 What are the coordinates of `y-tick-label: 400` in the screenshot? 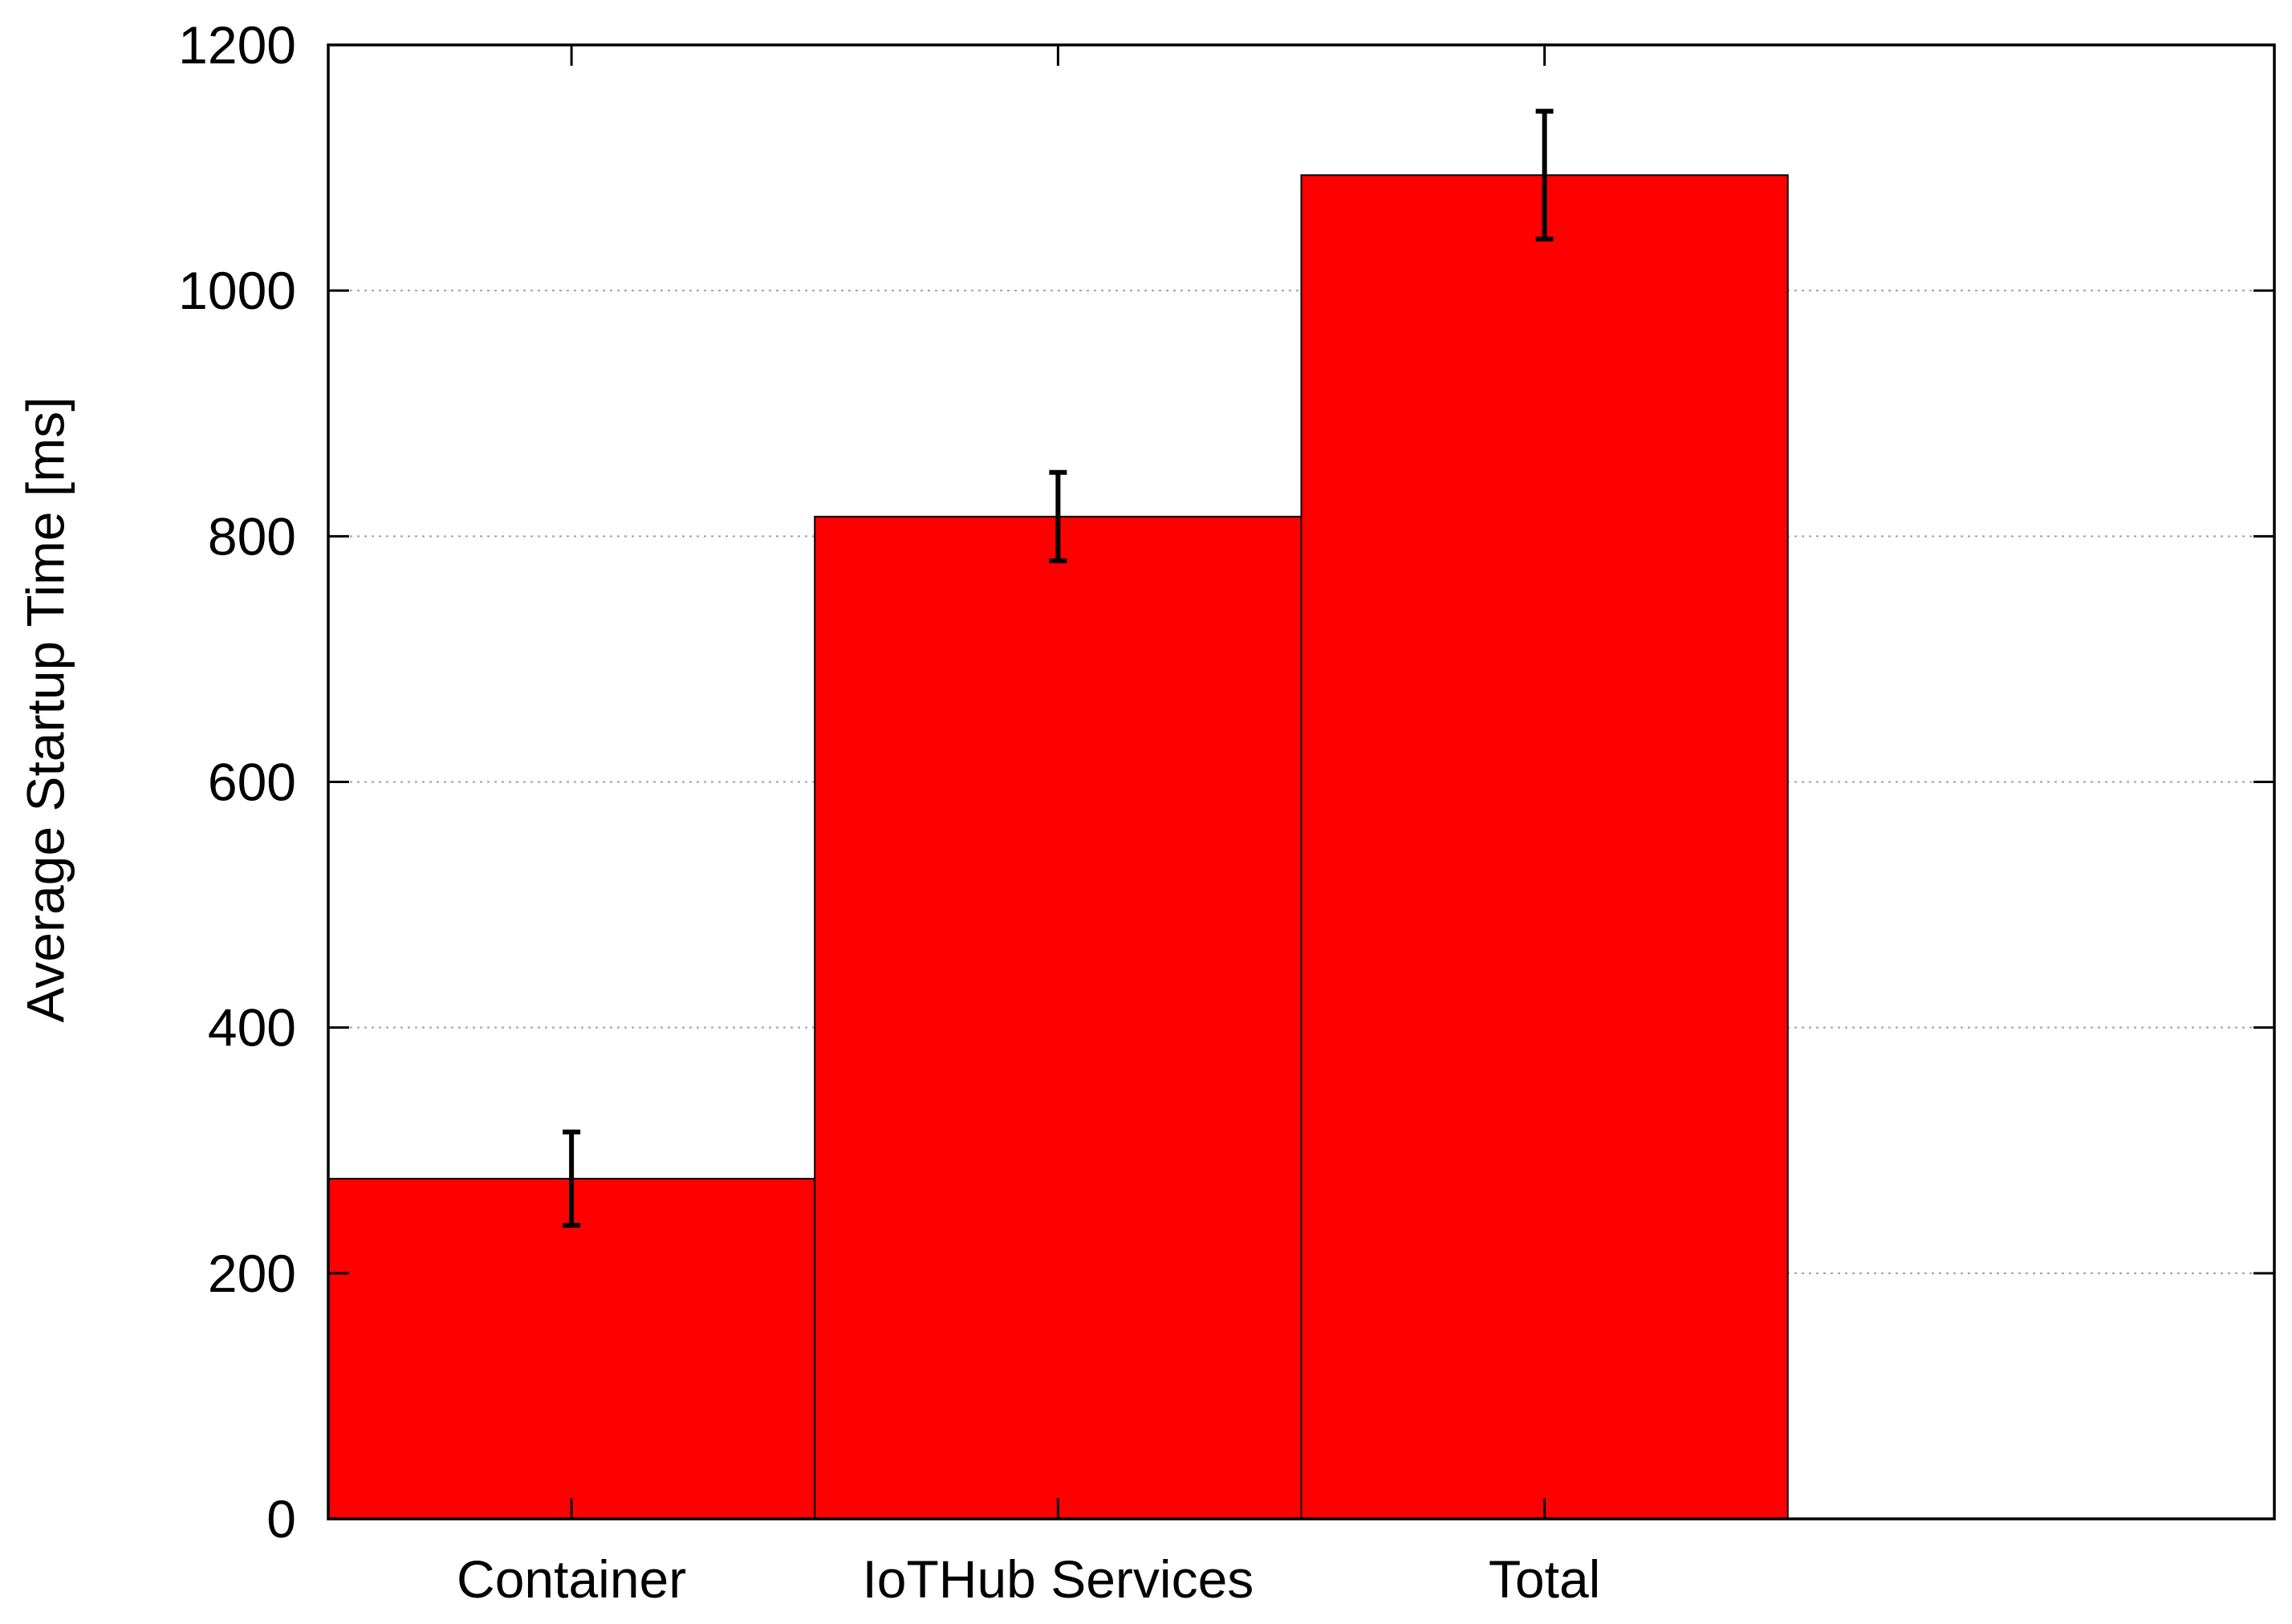 It's located at (252, 1028).